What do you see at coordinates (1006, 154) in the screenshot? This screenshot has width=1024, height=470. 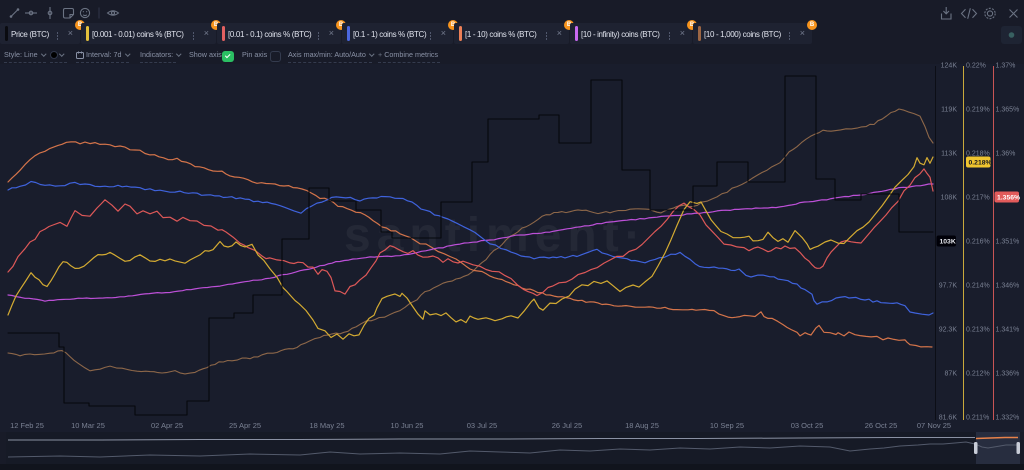 I see `svg-text: 1.36%` at bounding box center [1006, 154].